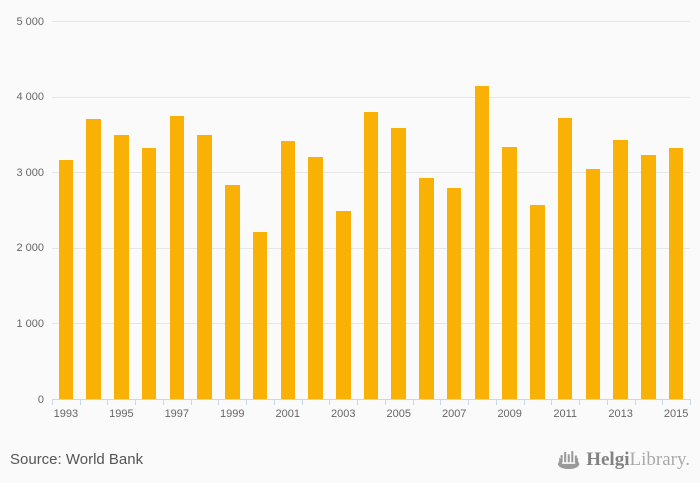  What do you see at coordinates (288, 270) in the screenshot?
I see `bar-2001` at bounding box center [288, 270].